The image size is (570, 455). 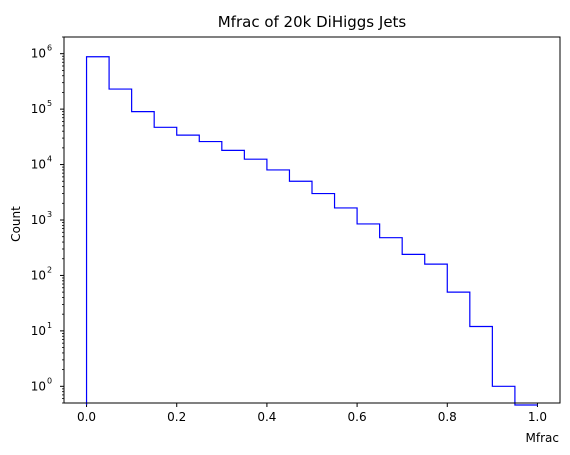 What do you see at coordinates (49, 103) in the screenshot?
I see `y-tick-exponent: 5` at bounding box center [49, 103].